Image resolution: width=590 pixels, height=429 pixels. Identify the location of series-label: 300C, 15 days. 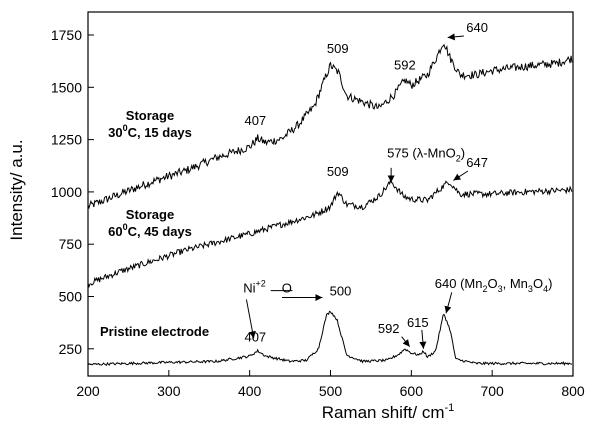
(150, 131).